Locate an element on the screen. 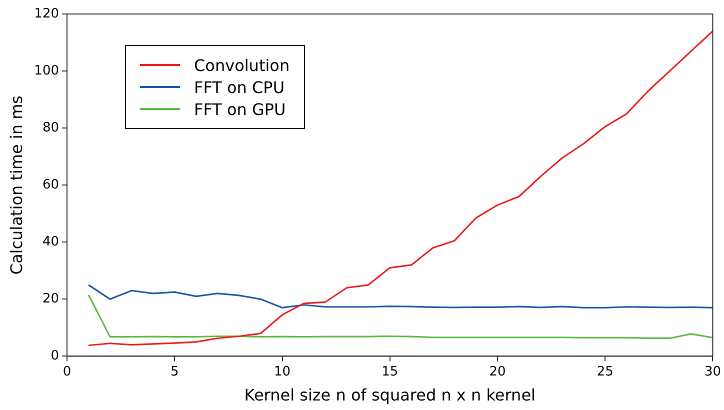 The image size is (724, 410). x-tick-label: 25 is located at coordinates (605, 372).